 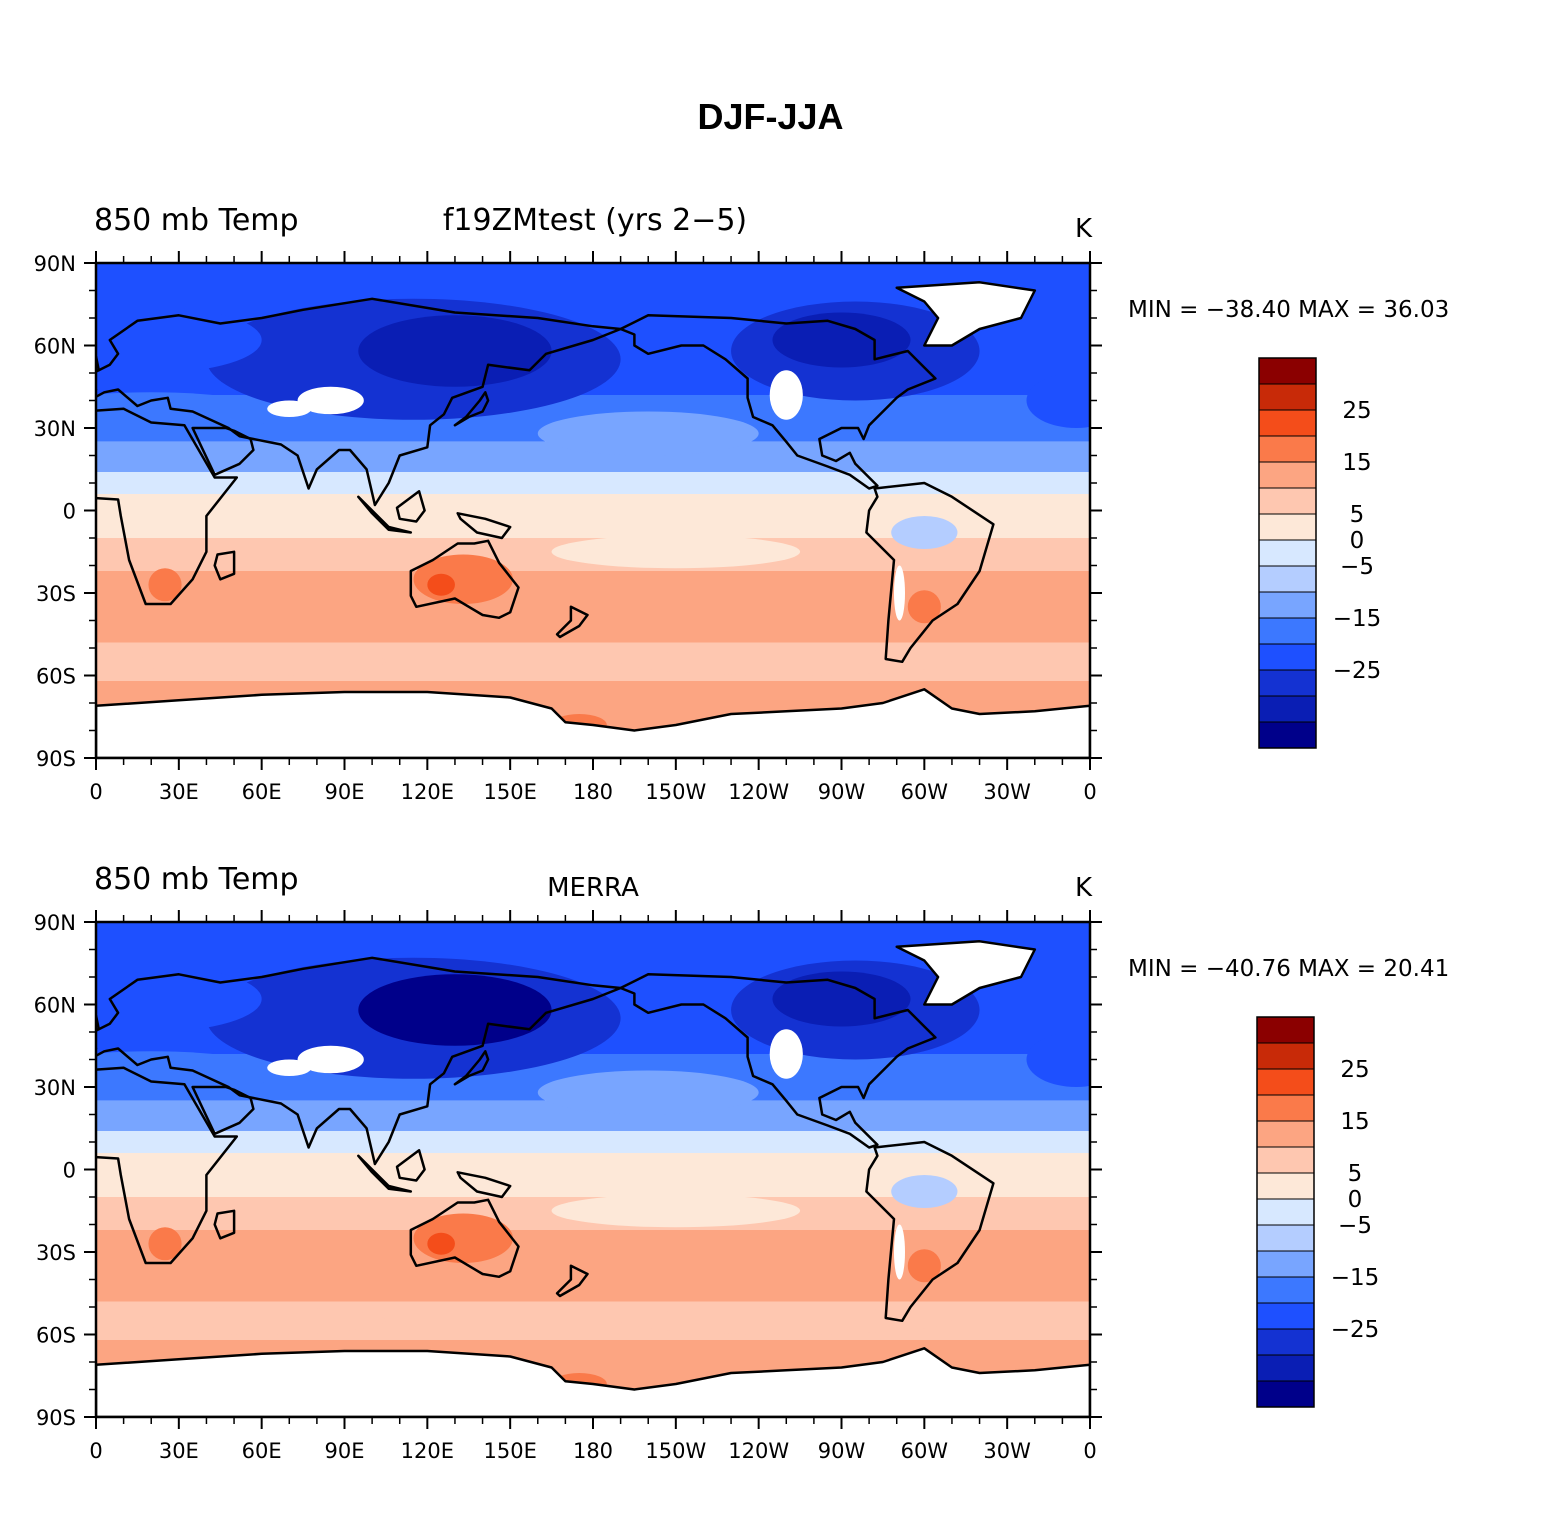 What do you see at coordinates (262, 792) in the screenshot?
I see `lon-tick-label: 60E` at bounding box center [262, 792].